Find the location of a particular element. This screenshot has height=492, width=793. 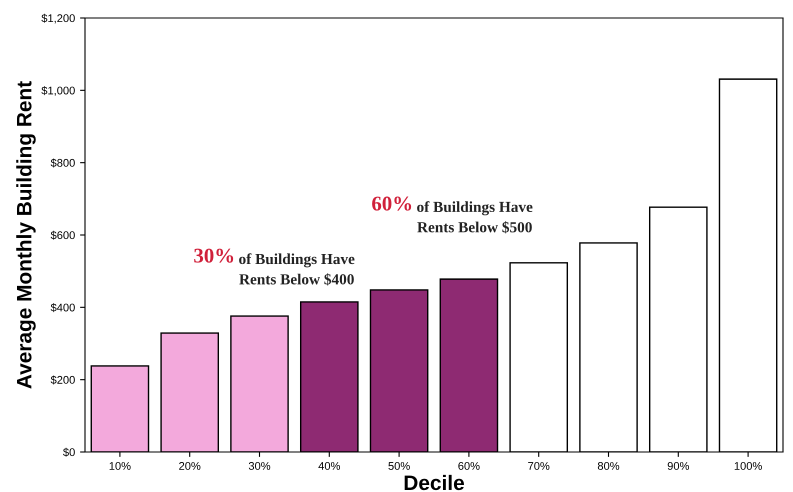

x-tick-label: 90% is located at coordinates (679, 466).